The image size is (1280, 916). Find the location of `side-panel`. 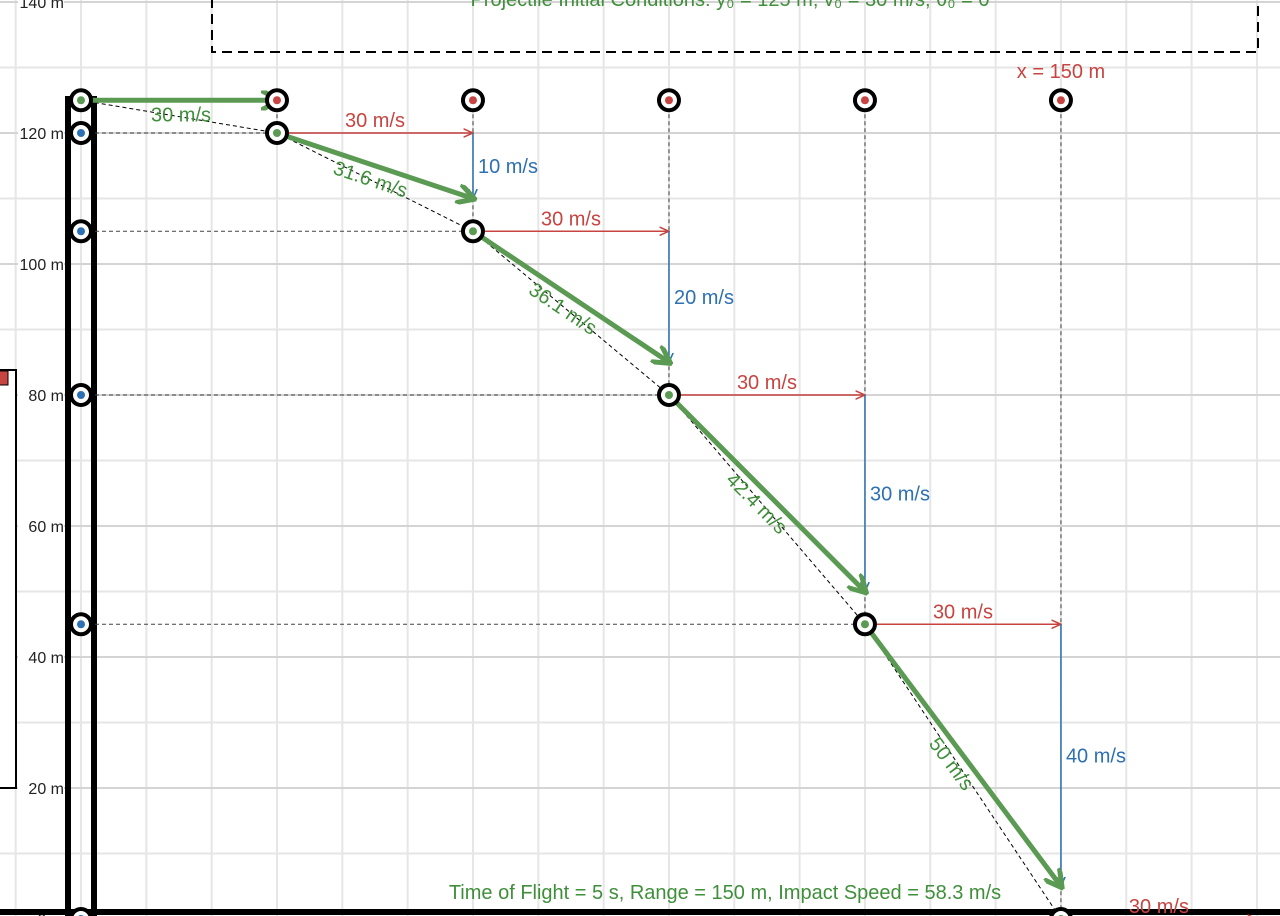

side-panel is located at coordinates (8, 579).